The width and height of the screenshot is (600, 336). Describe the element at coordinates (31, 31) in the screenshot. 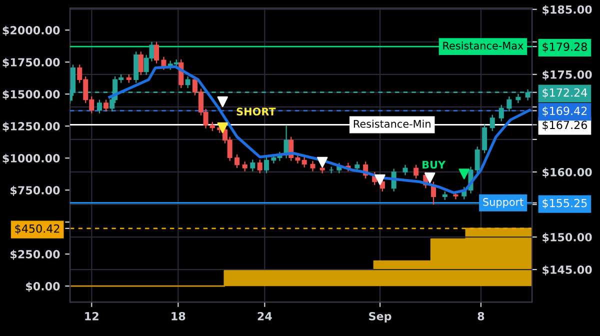

I see `y-tick-label: $2000.00` at that location.